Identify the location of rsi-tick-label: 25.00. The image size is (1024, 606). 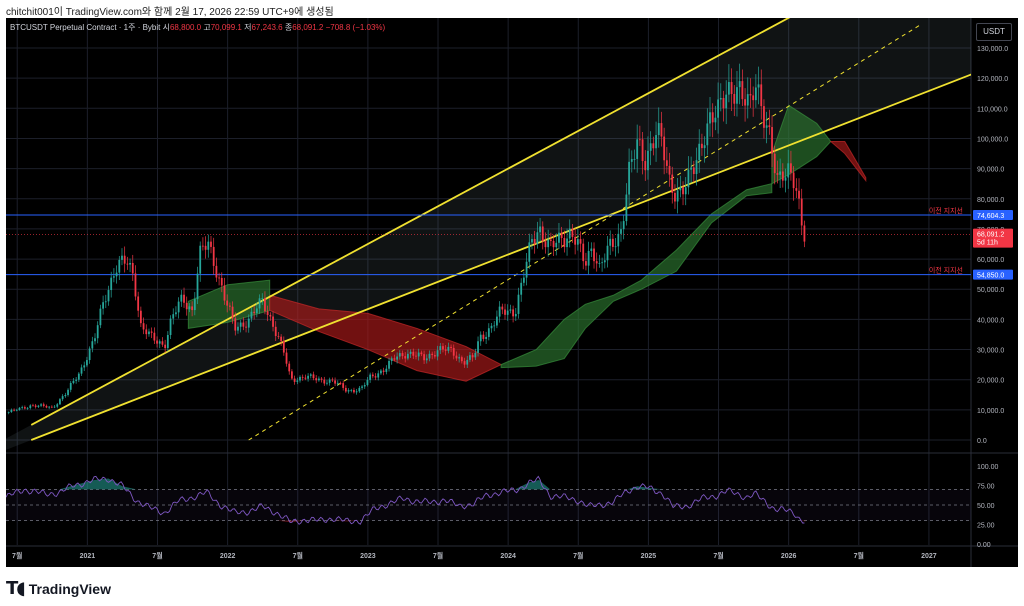
(986, 526).